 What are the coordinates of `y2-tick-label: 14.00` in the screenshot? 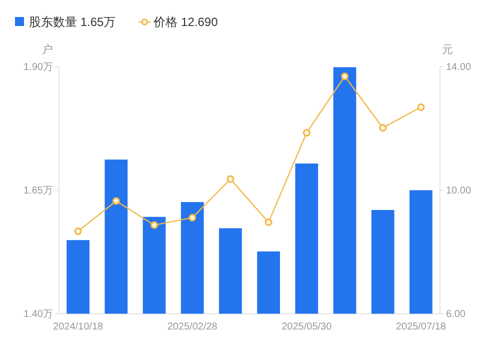 It's located at (459, 68).